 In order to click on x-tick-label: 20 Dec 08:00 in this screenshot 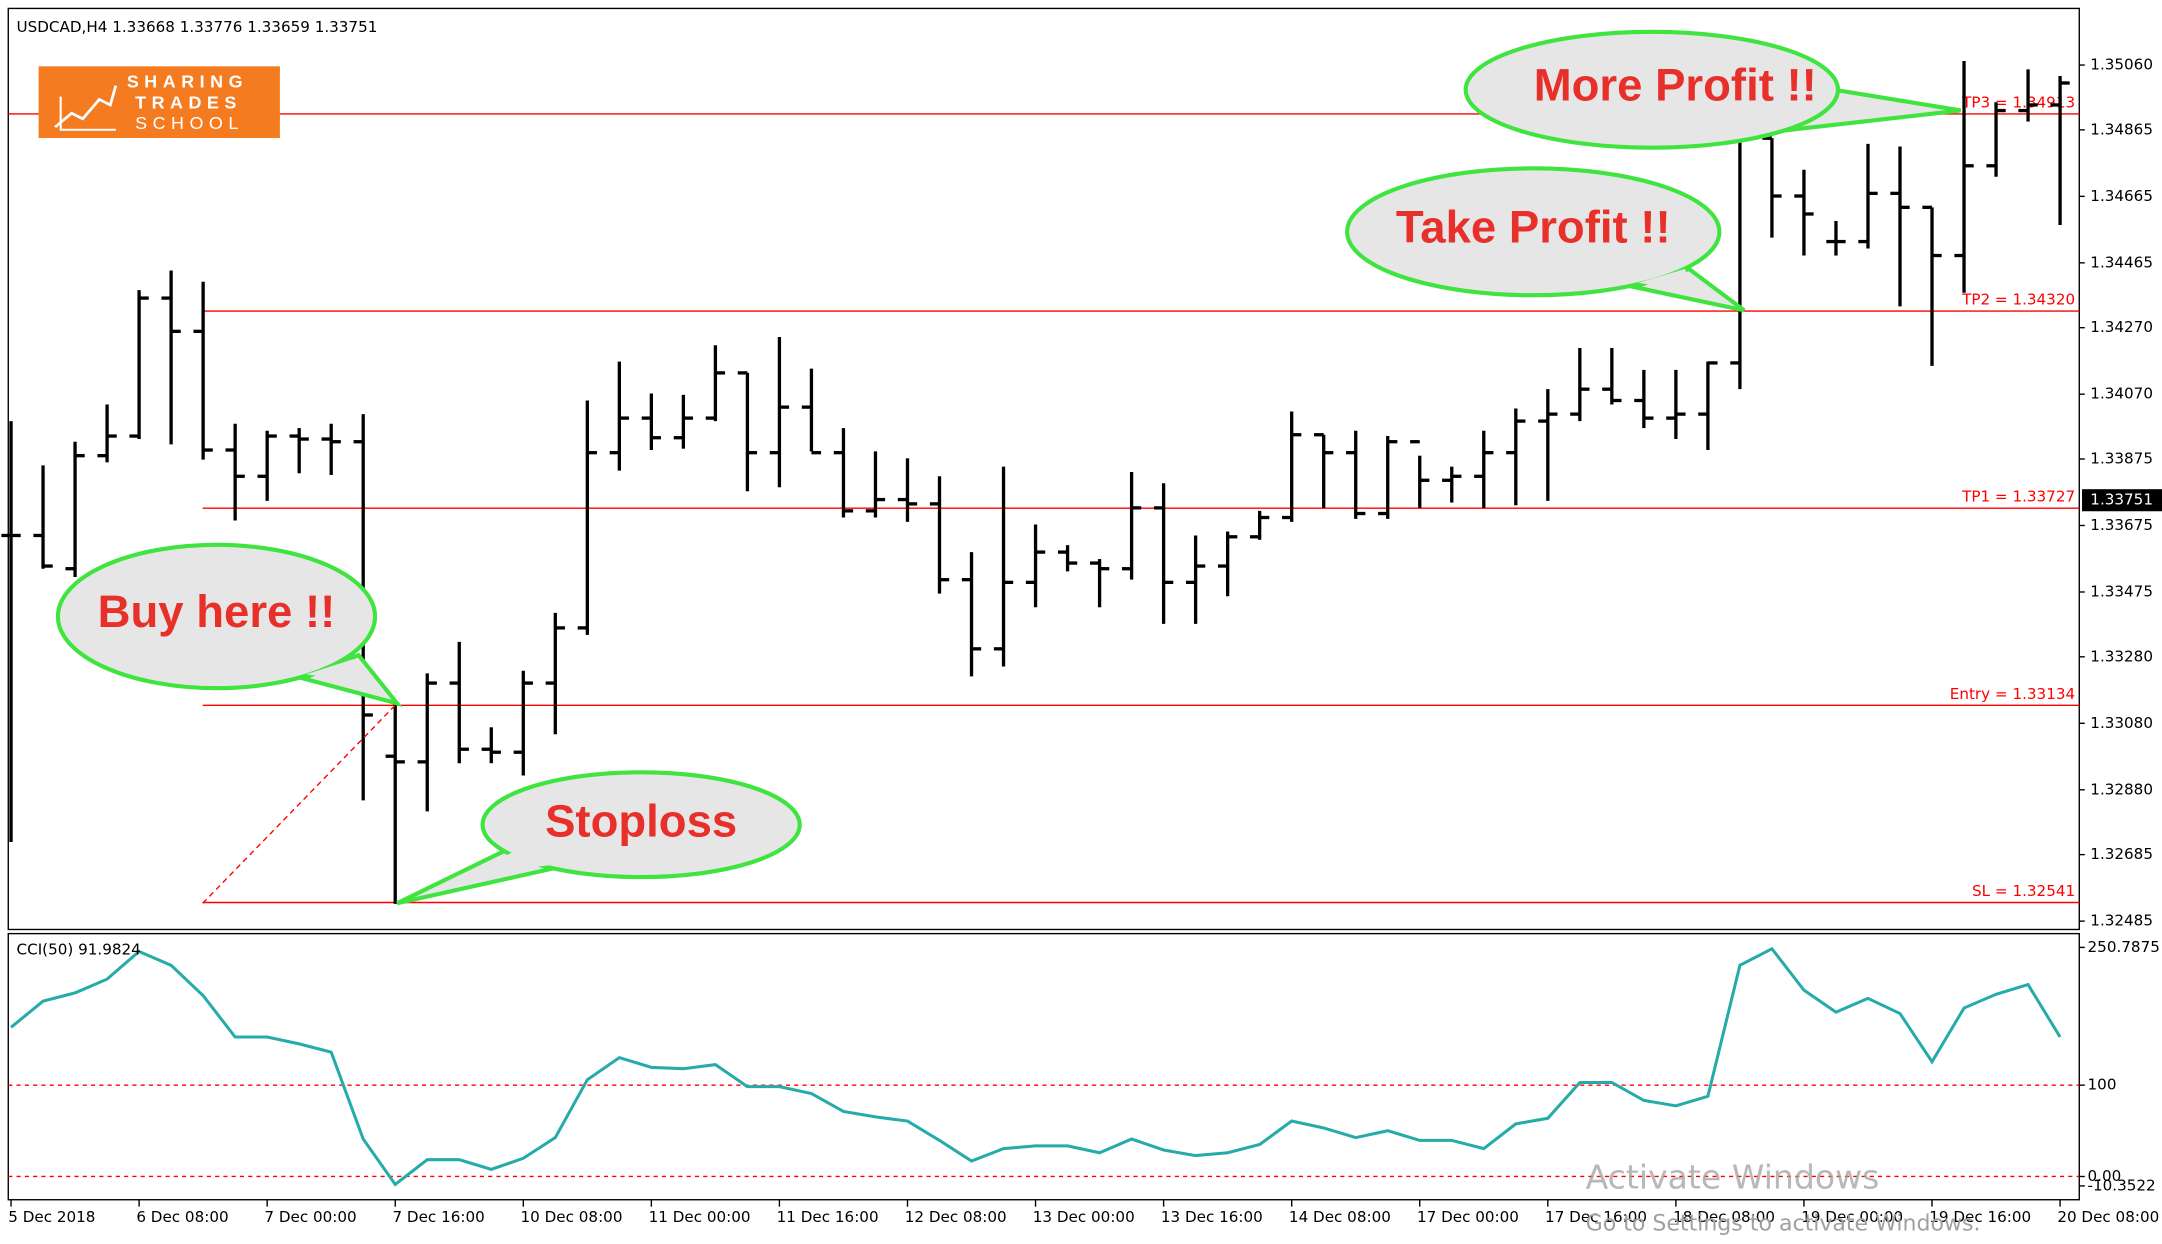, I will do `click(2108, 1217)`.